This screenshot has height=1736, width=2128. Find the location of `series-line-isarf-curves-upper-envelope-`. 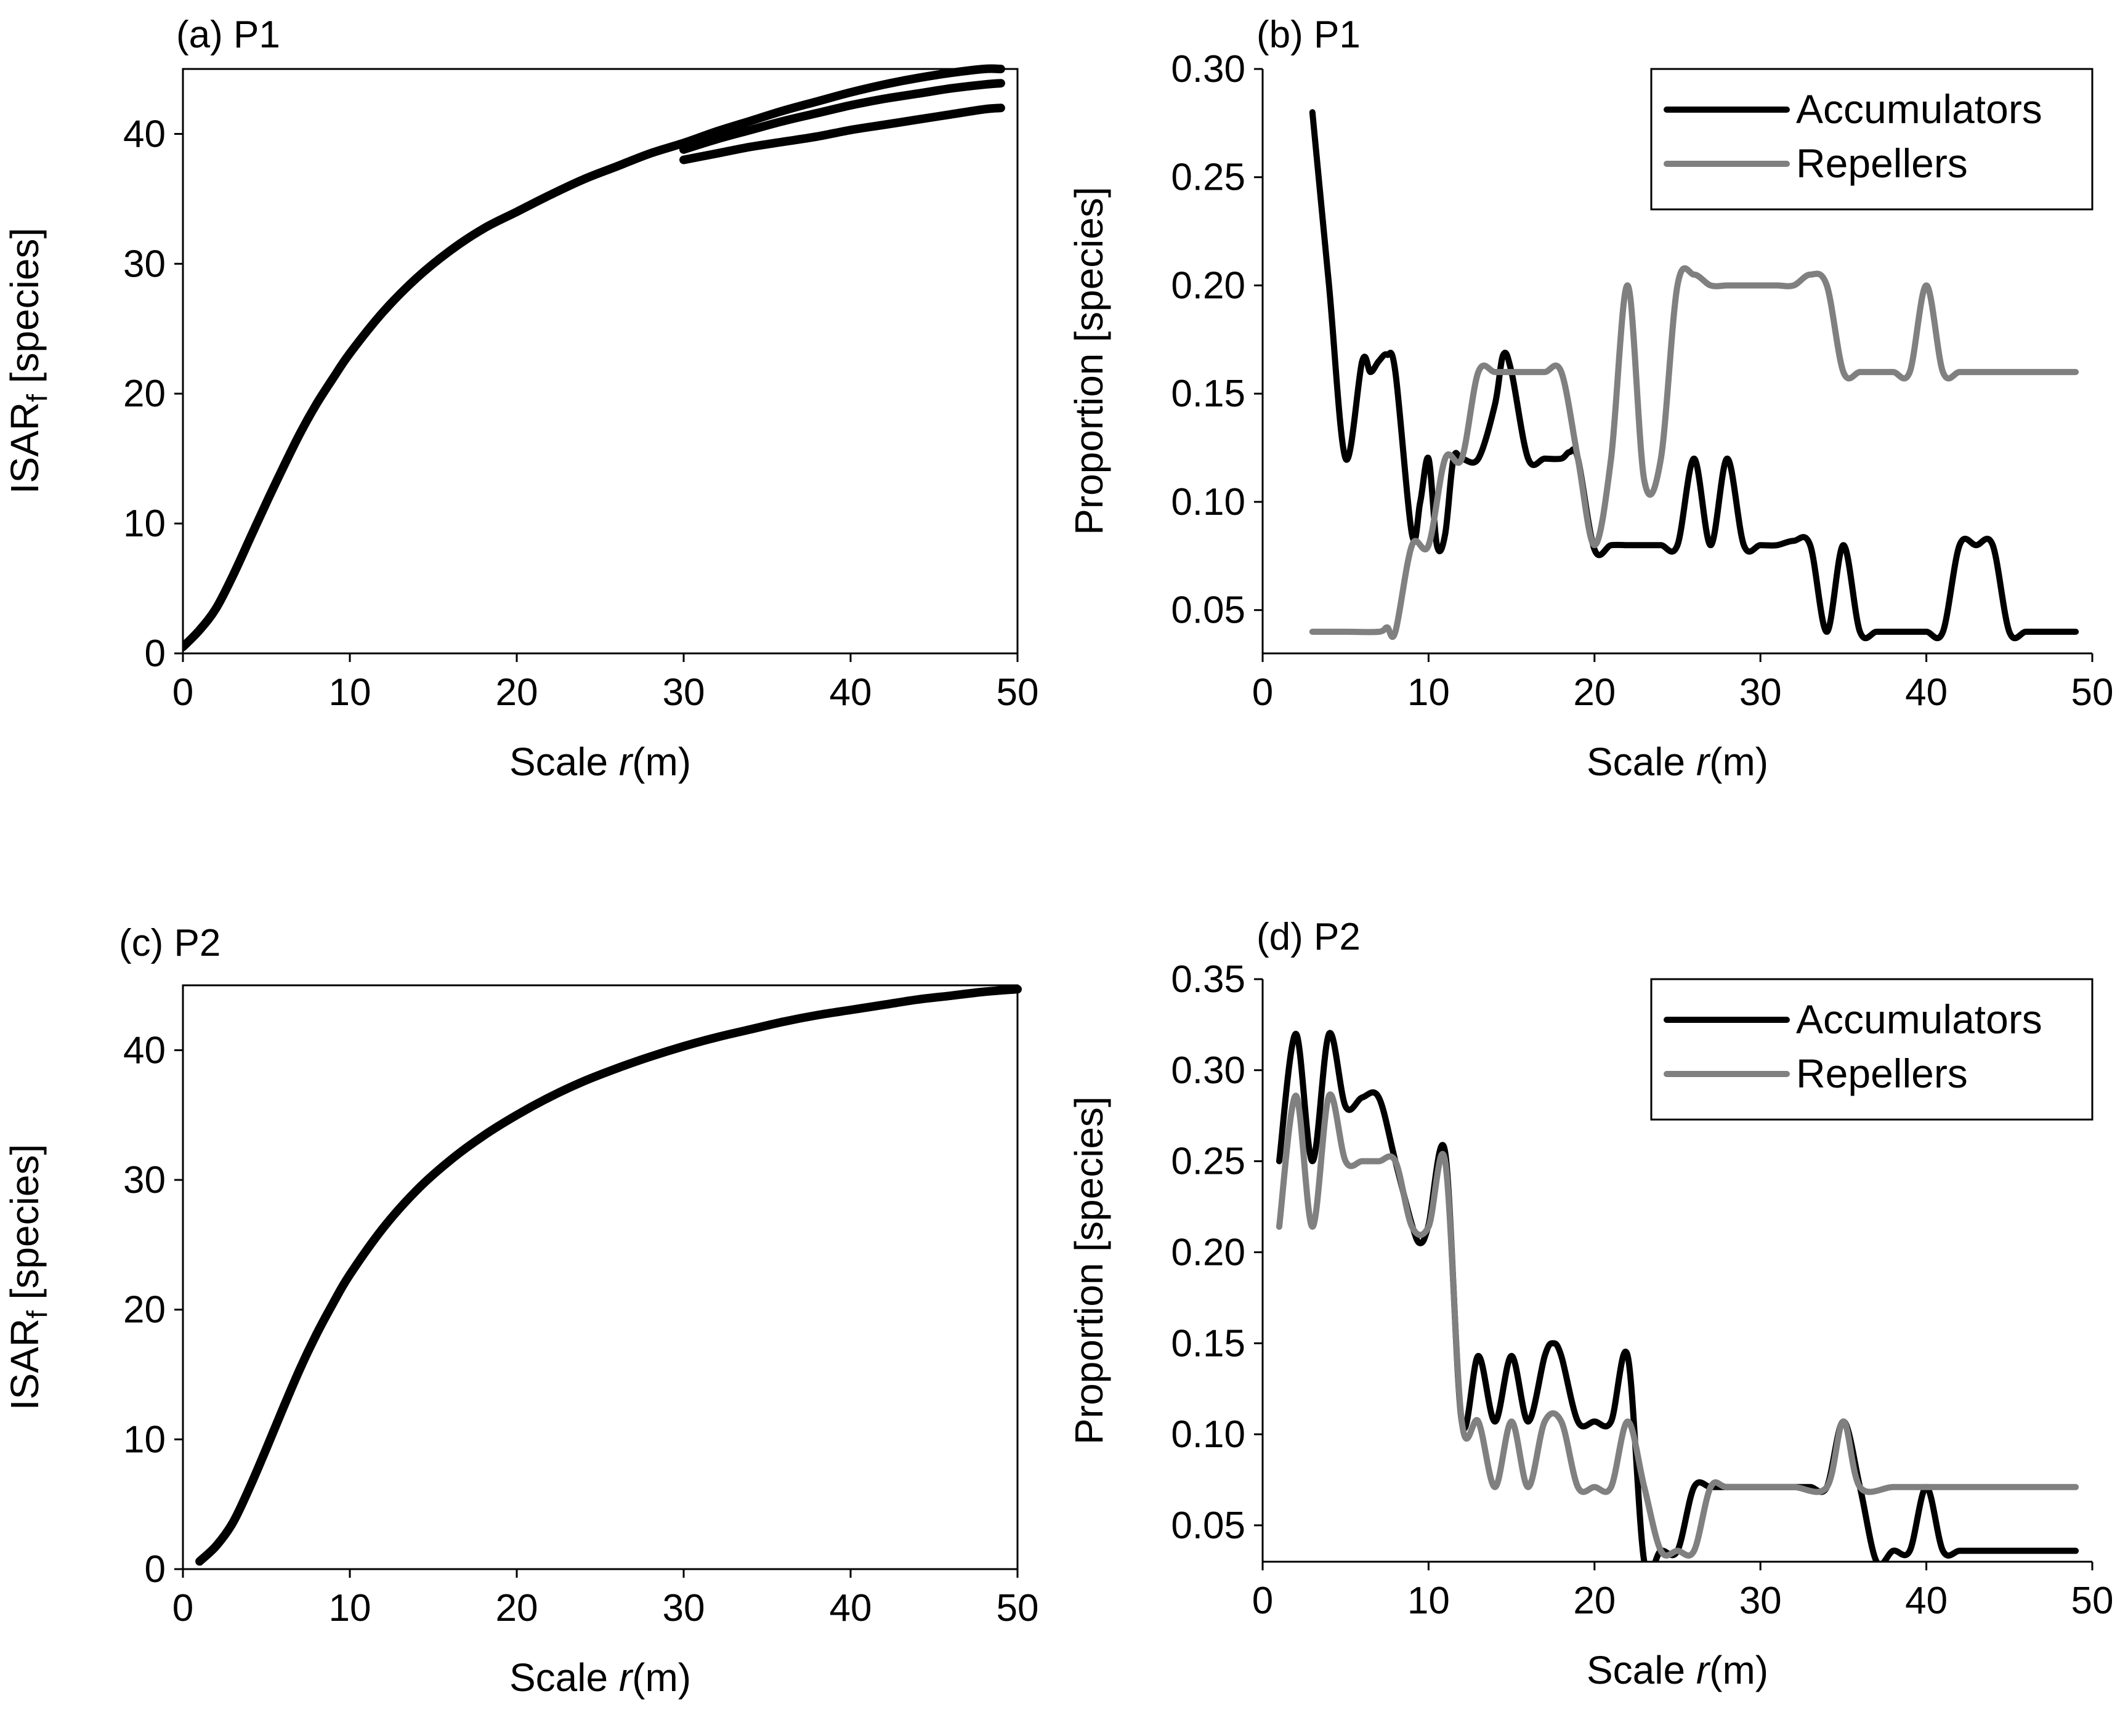

series-line-isarf-curves-upper-envelope- is located at coordinates (594, 358).